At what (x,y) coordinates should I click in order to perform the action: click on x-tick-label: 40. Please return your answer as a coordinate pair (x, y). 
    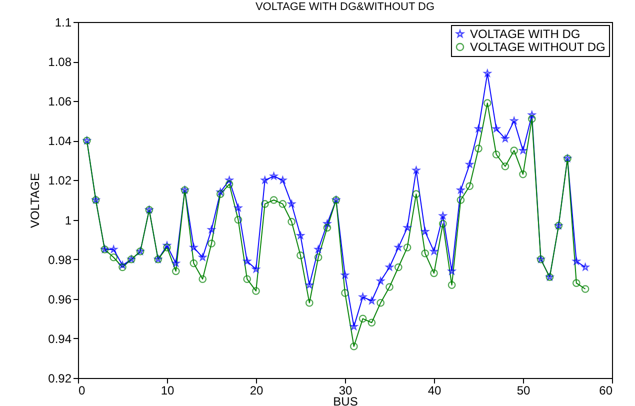
    Looking at the image, I should click on (435, 391).